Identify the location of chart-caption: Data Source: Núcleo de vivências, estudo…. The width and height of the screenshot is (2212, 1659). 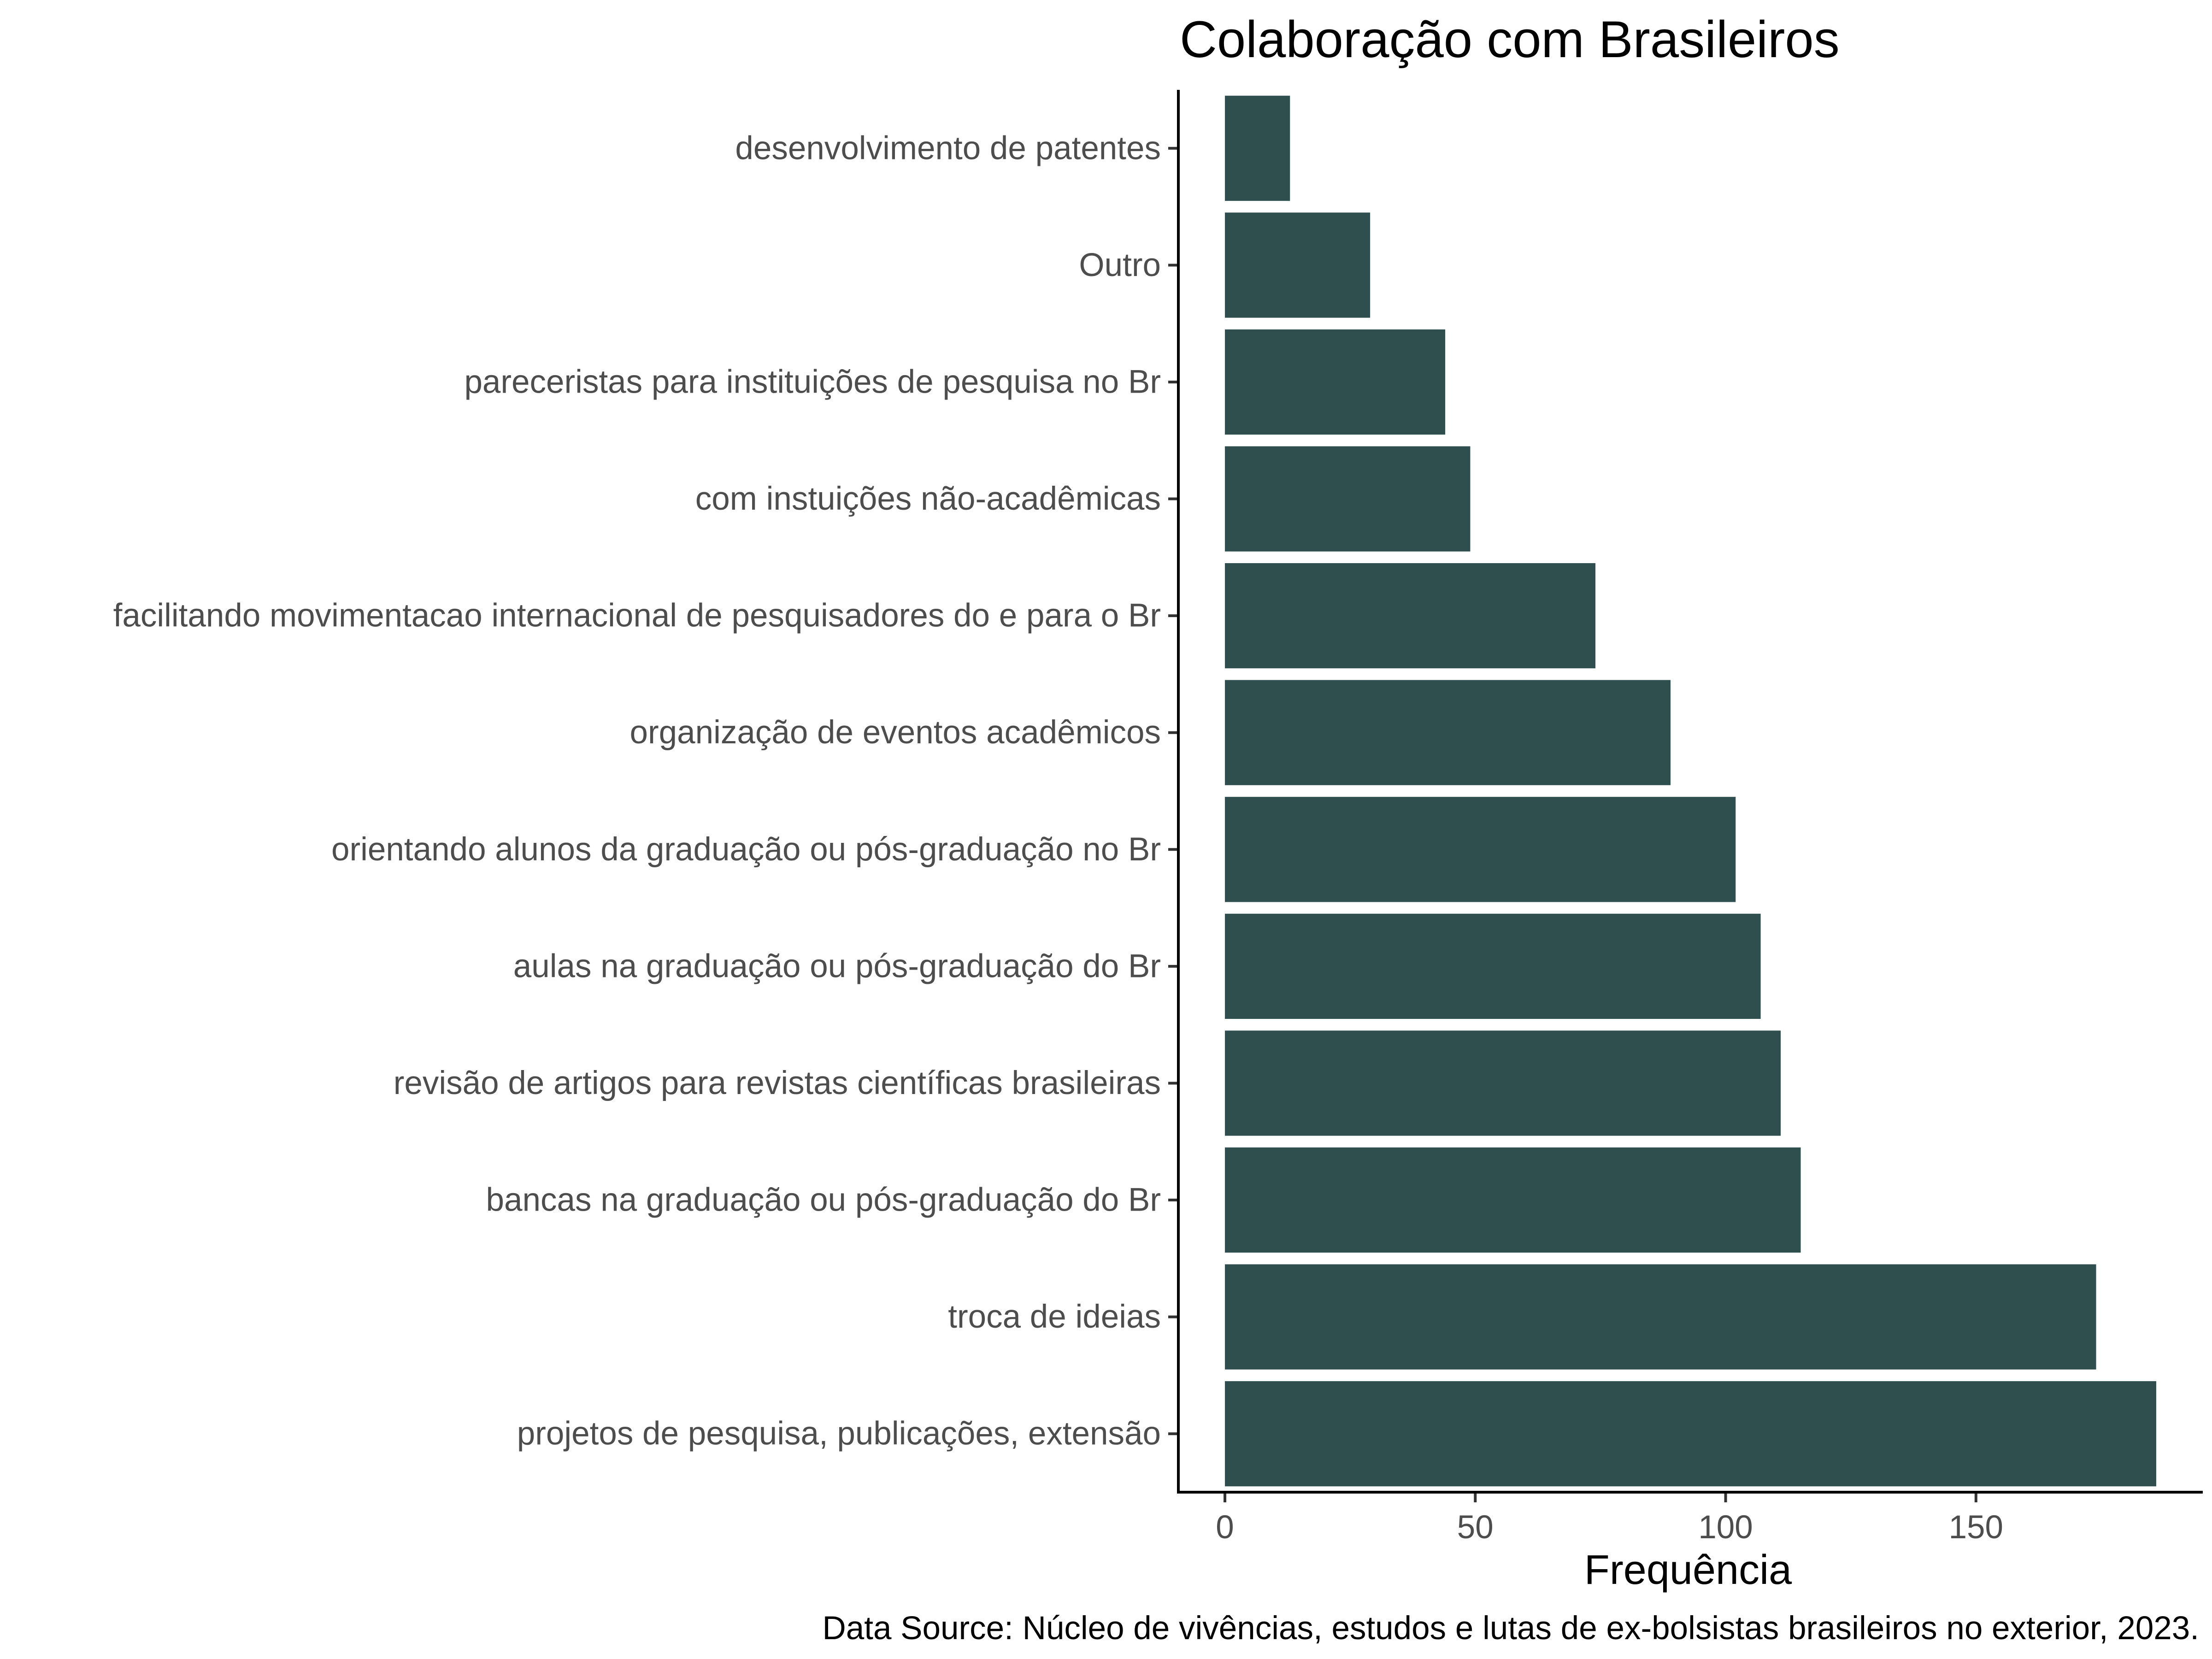
(1510, 1628).